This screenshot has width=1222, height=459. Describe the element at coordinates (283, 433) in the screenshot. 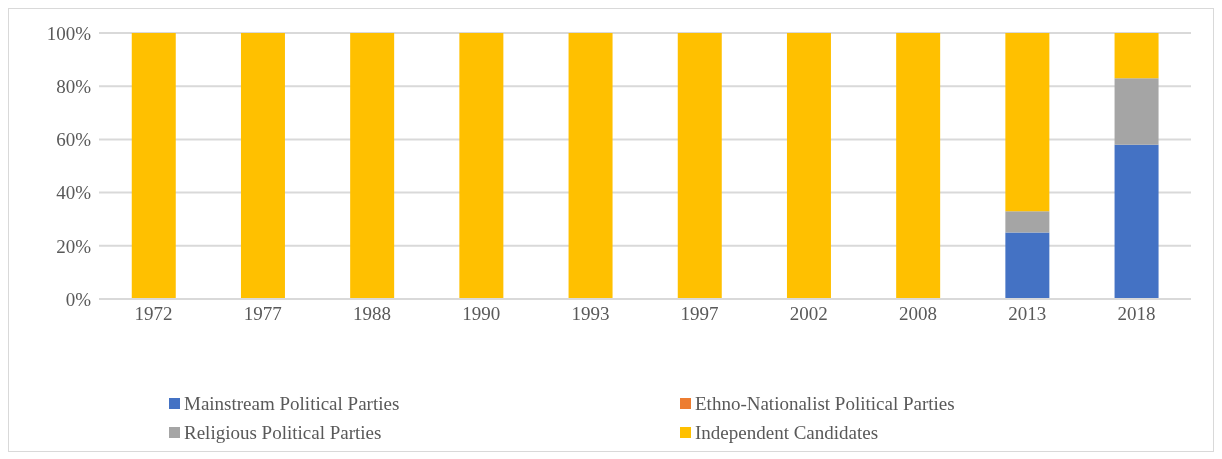

I see `legend-label: Religious Political Parties` at that location.